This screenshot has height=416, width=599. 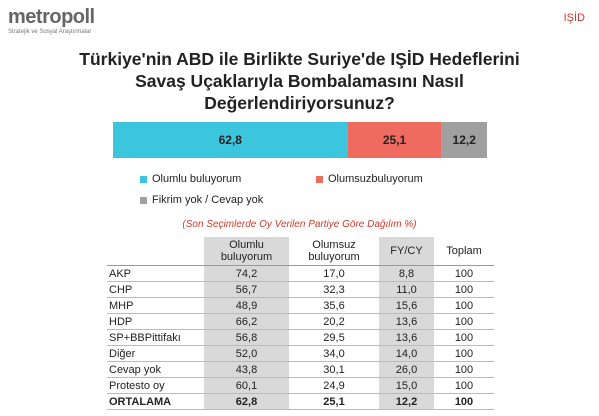 I want to click on table-row: CHP 56,7 32,3 11,0 100, so click(x=300, y=289).